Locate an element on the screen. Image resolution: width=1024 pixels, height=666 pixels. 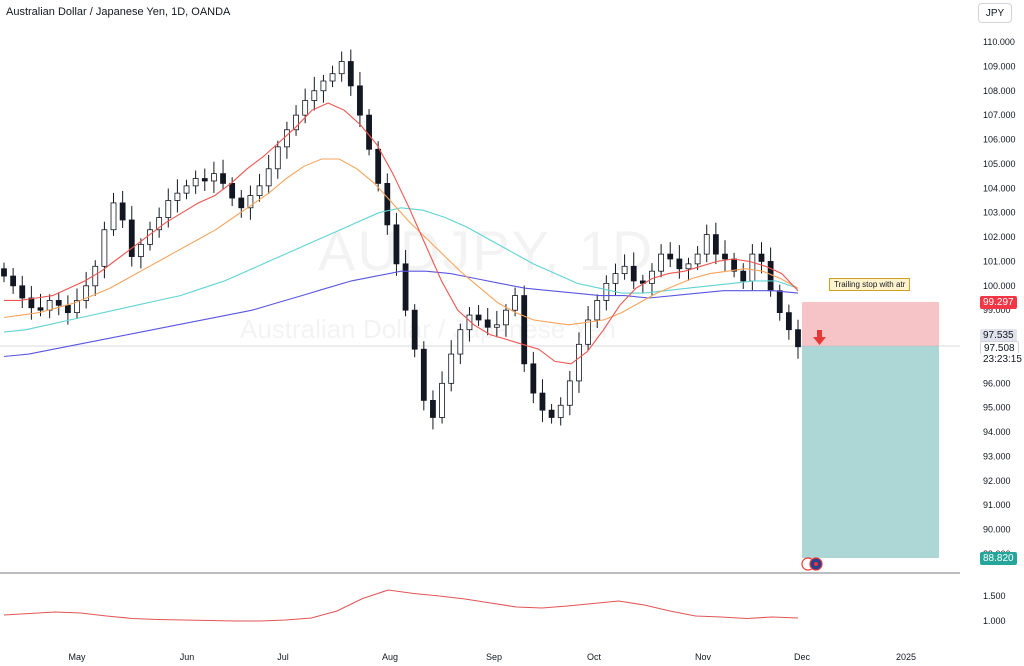
target-price-tag: 88.820 is located at coordinates (998, 558).